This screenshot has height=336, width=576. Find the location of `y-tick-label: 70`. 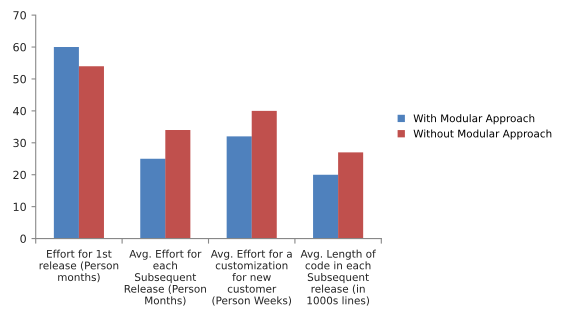

y-tick-label: 70 is located at coordinates (19, 15).